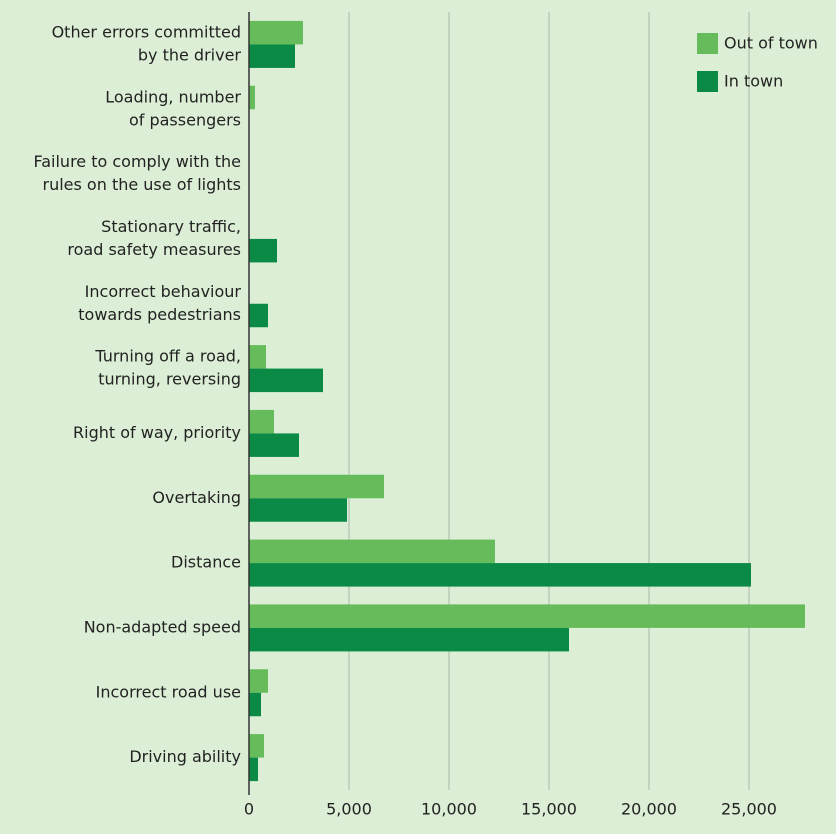 This screenshot has height=834, width=836. I want to click on legend-label: Out of town, so click(771, 43).